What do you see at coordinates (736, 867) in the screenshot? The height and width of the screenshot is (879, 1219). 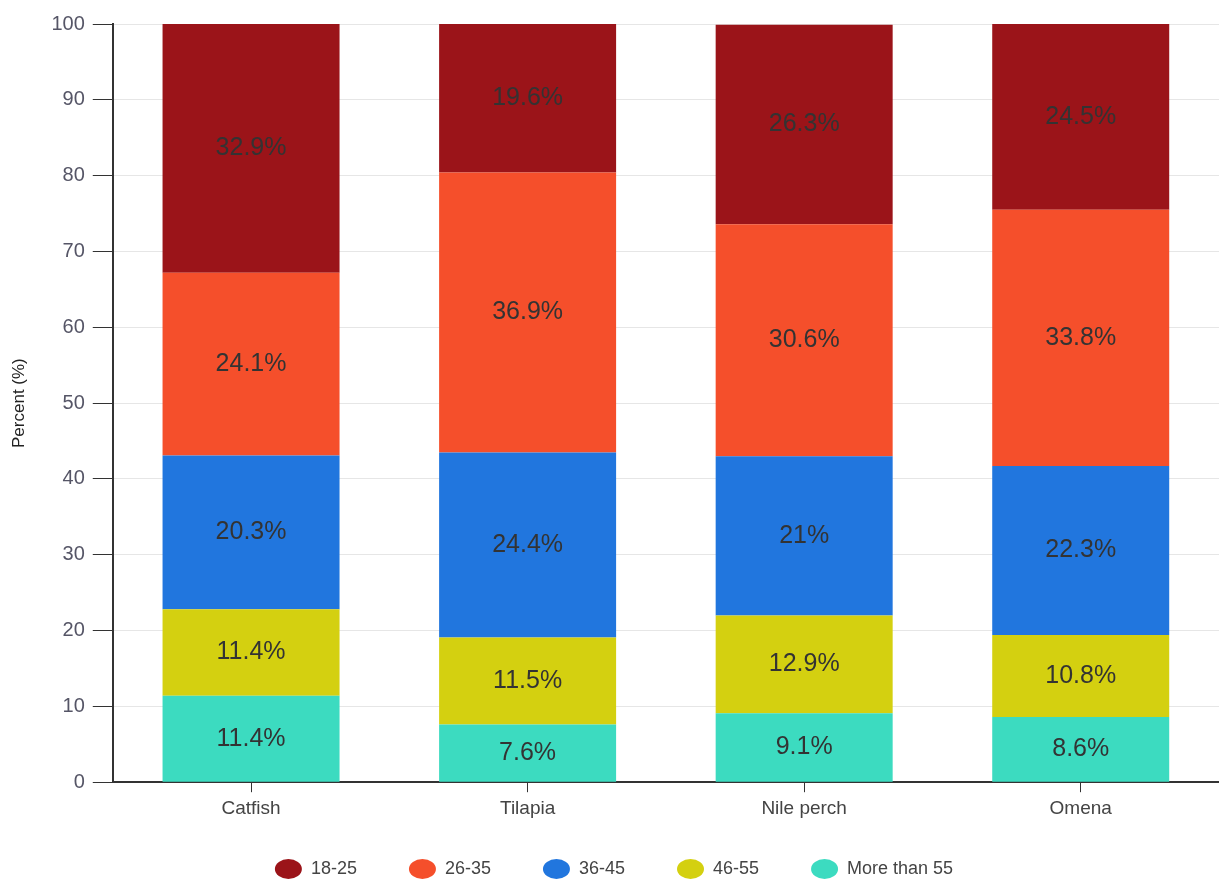 I see `legend-label: 46-55` at bounding box center [736, 867].